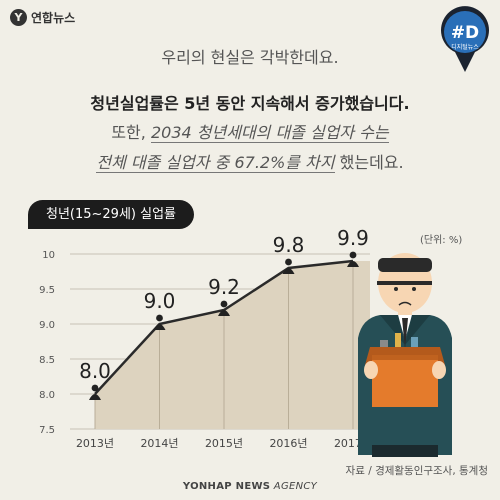 Image resolution: width=500 pixels, height=500 pixels. Describe the element at coordinates (353, 238) in the screenshot. I see `value-label: 9.9` at that location.